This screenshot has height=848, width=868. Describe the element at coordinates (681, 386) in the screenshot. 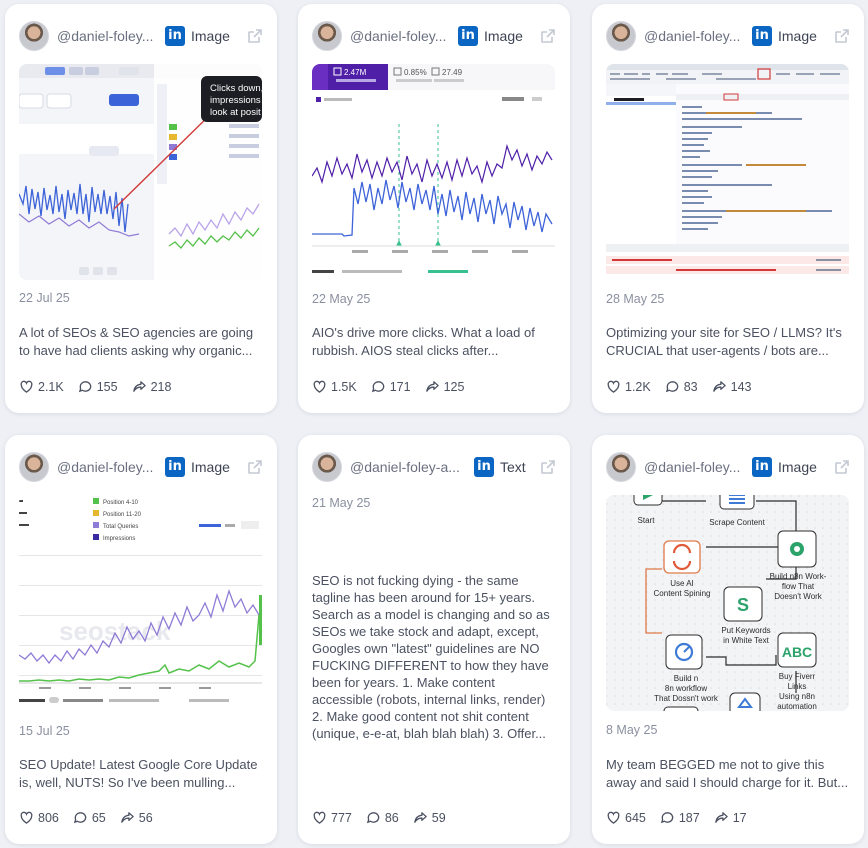

I see `comments-stat: 83` at that location.